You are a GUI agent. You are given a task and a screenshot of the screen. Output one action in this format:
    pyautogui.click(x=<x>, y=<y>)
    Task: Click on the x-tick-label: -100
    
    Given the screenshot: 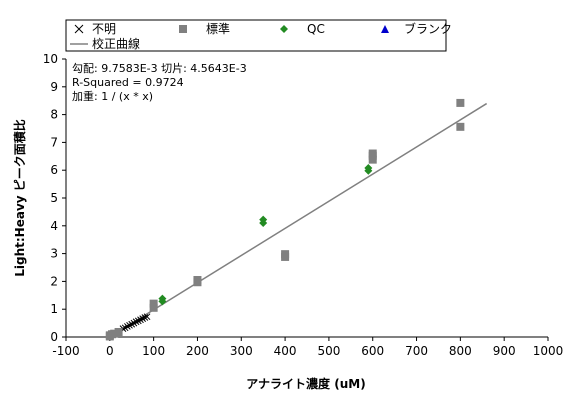 What is the action you would take?
    pyautogui.click(x=65, y=351)
    